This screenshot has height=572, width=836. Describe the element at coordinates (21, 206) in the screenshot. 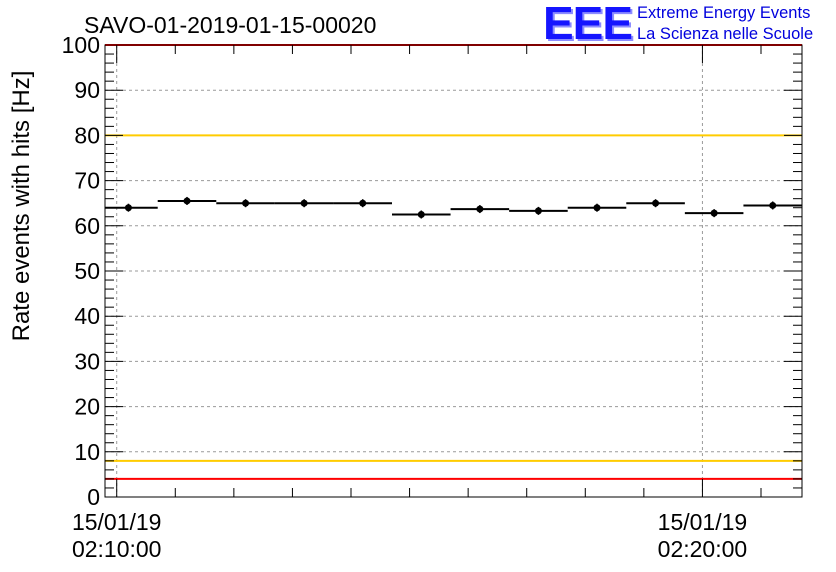

I see `y-axis-label: Rate events with hits [Hz]` at that location.